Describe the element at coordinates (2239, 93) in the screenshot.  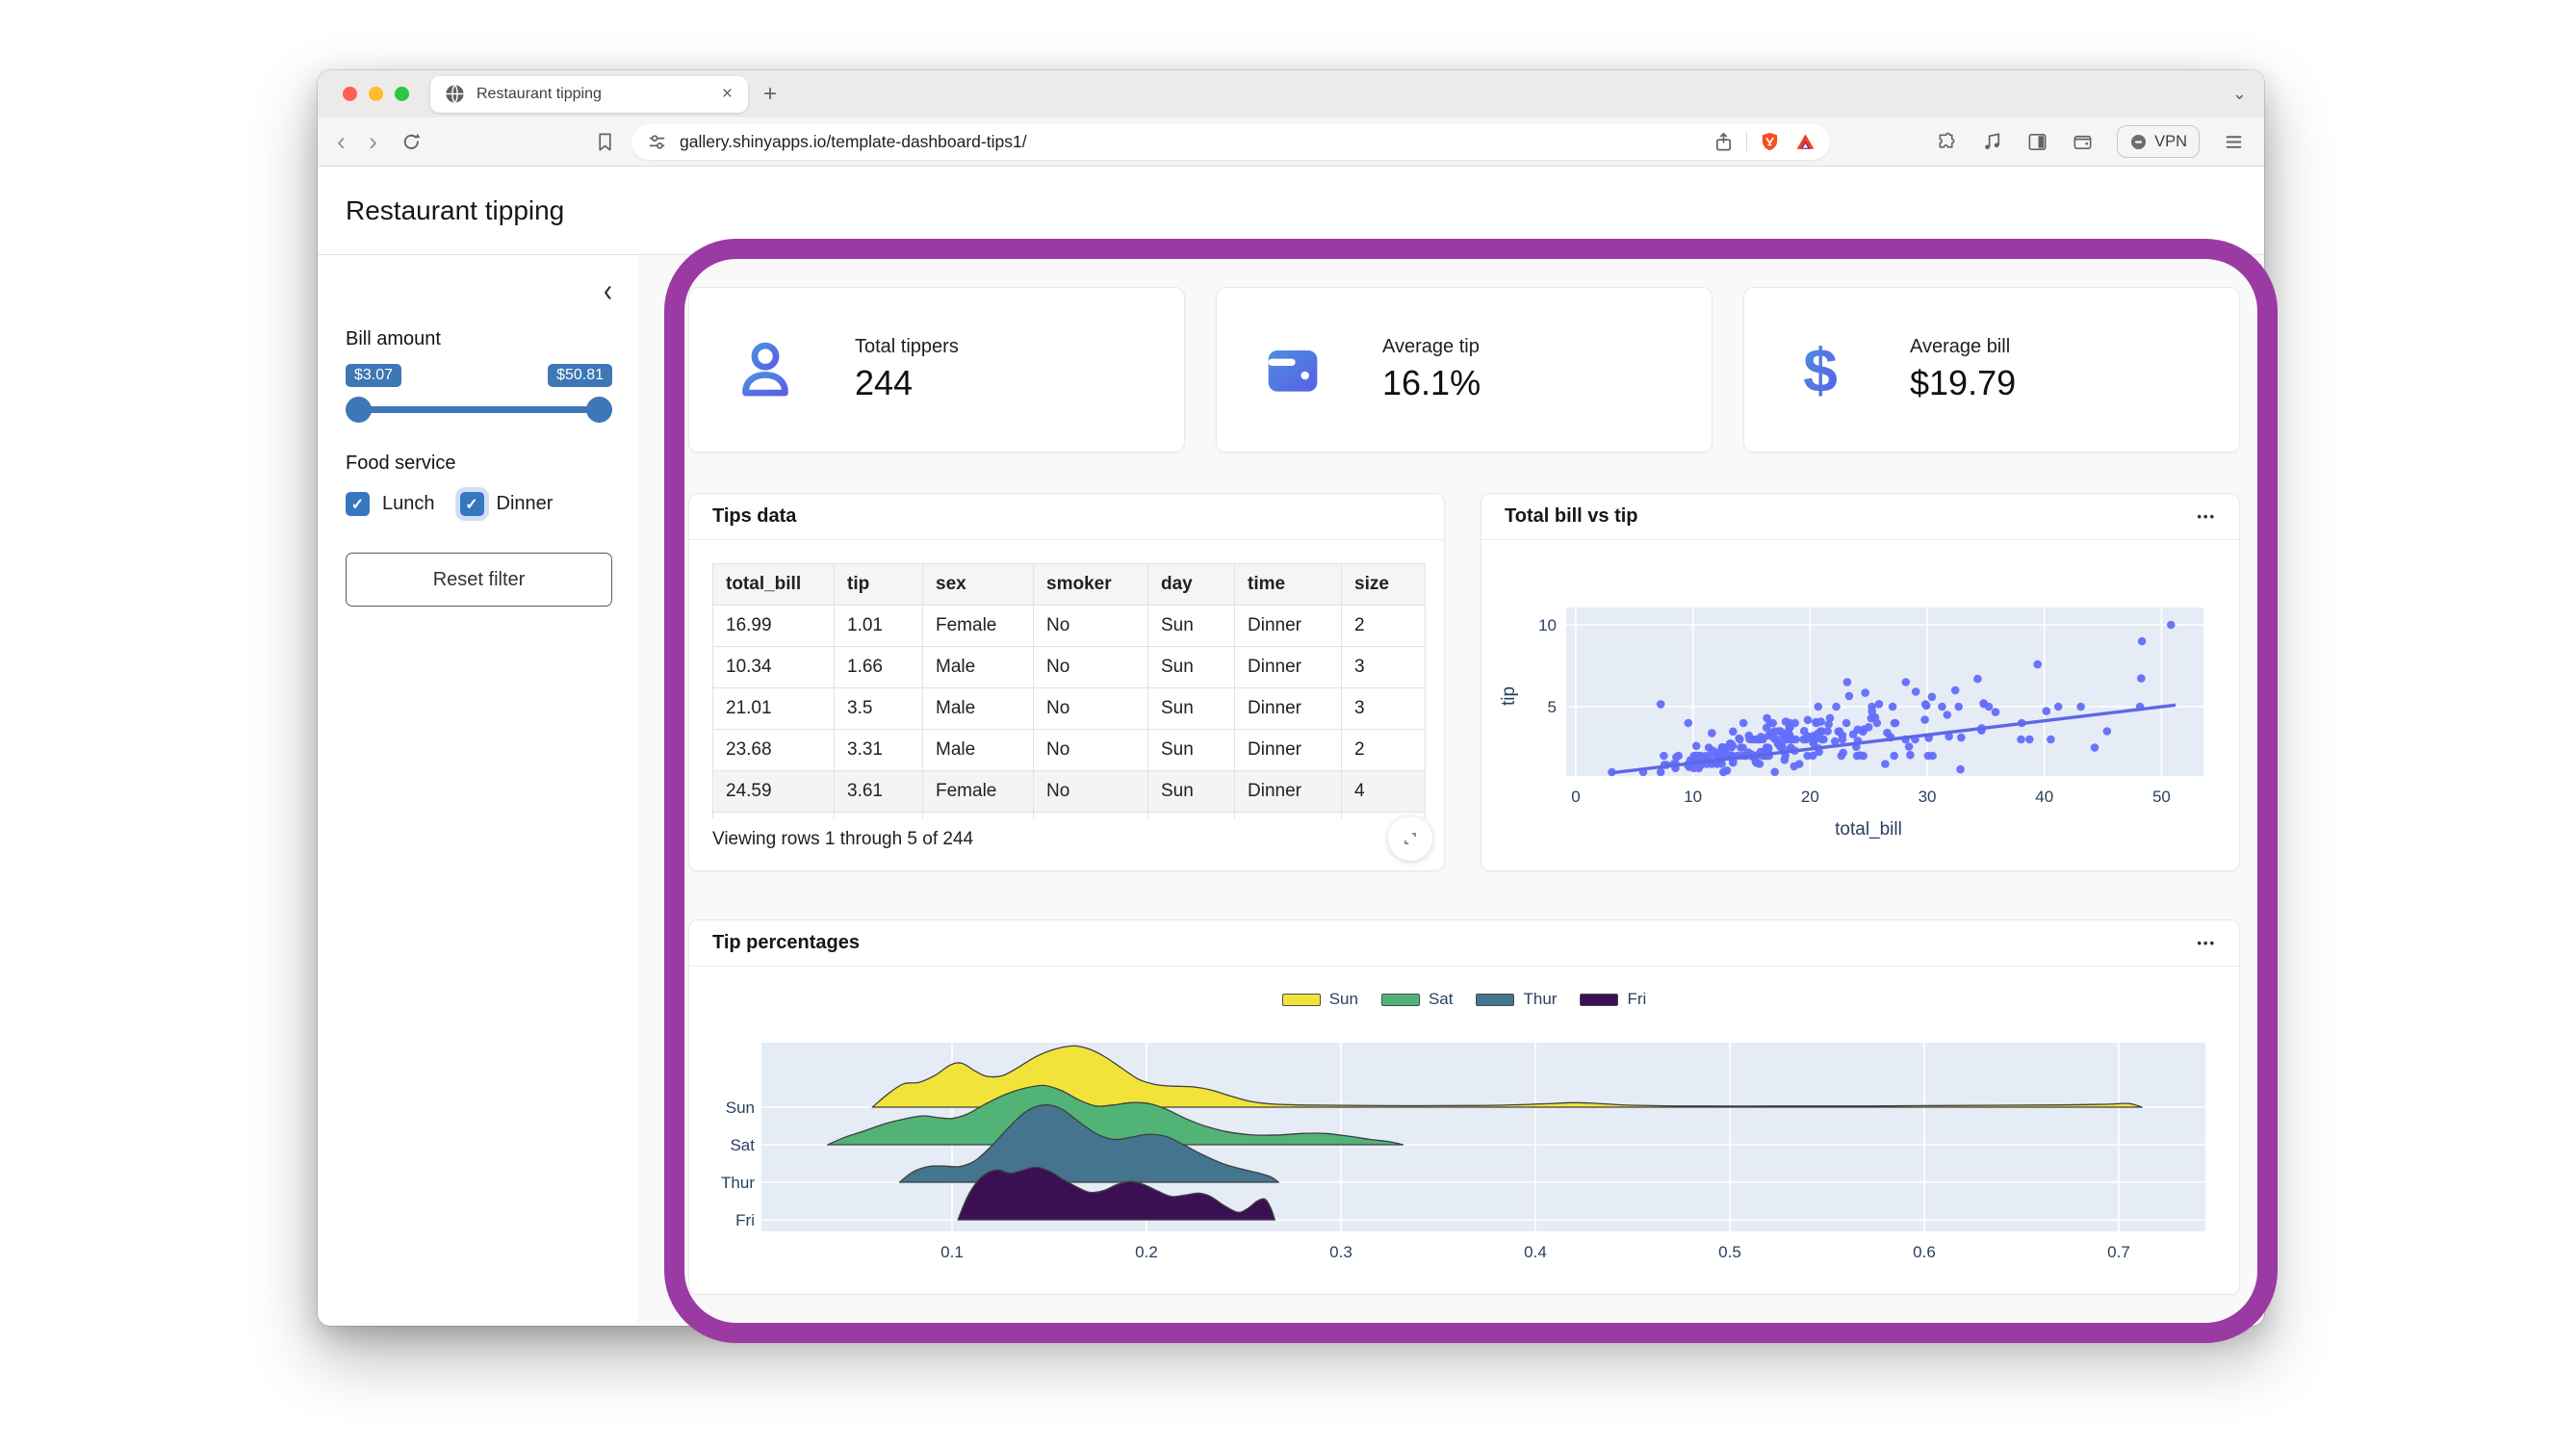
I see `tab-search-chevron-icon: ⌄` at that location.